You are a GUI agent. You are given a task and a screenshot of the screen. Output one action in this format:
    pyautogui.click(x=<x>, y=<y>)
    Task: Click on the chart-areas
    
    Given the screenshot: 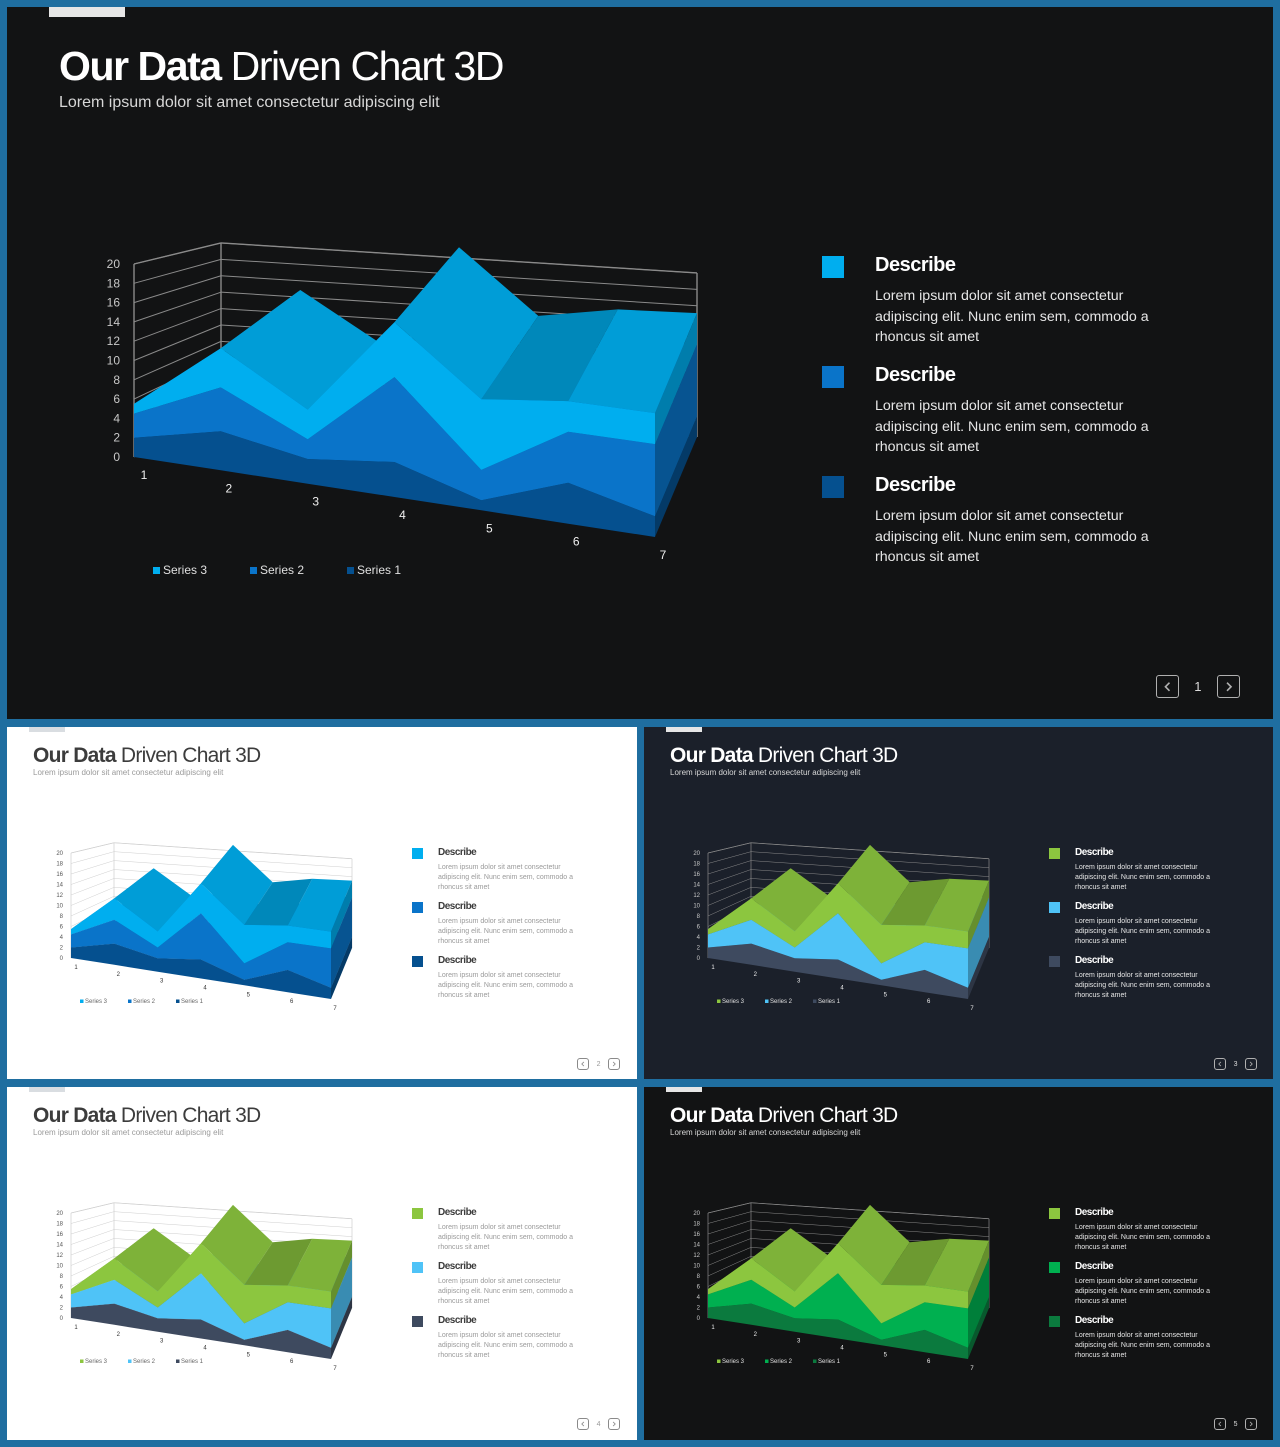 What is the action you would take?
    pyautogui.click(x=211, y=921)
    